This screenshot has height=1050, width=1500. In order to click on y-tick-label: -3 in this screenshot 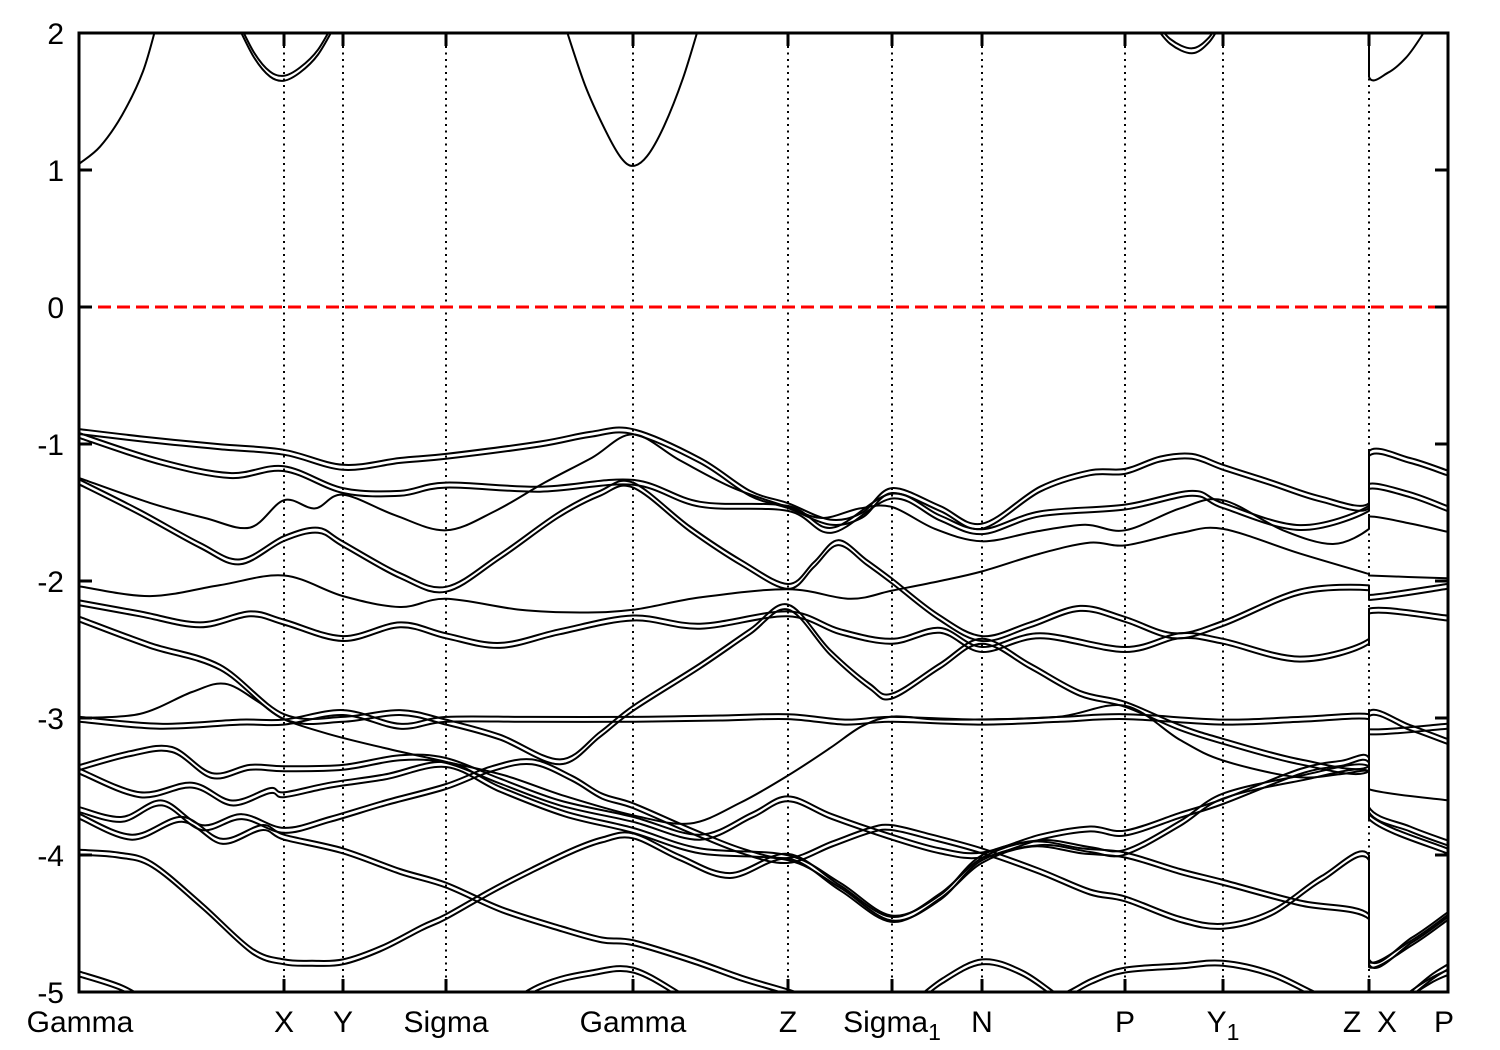, I will do `click(50, 719)`.